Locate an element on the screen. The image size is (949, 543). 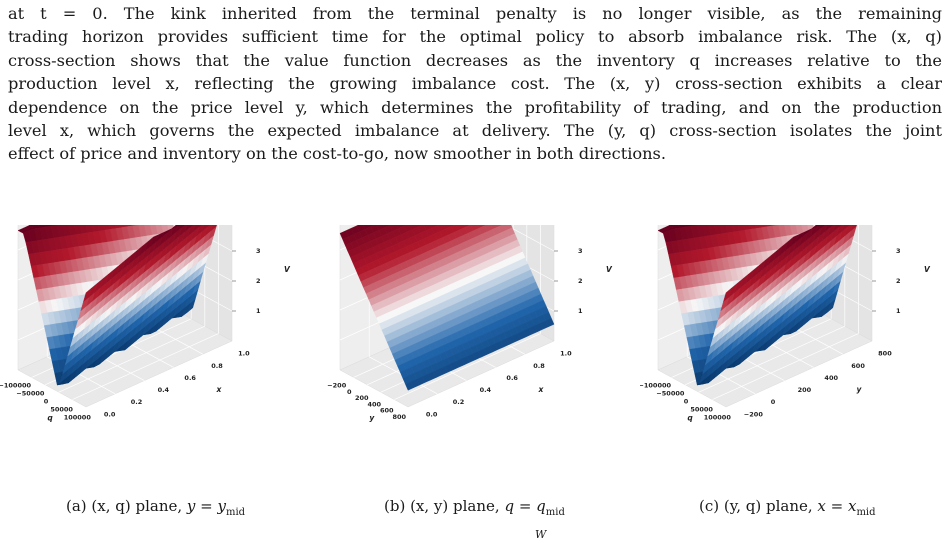
right-axis-tick-label: 800 is located at coordinates (885, 354).